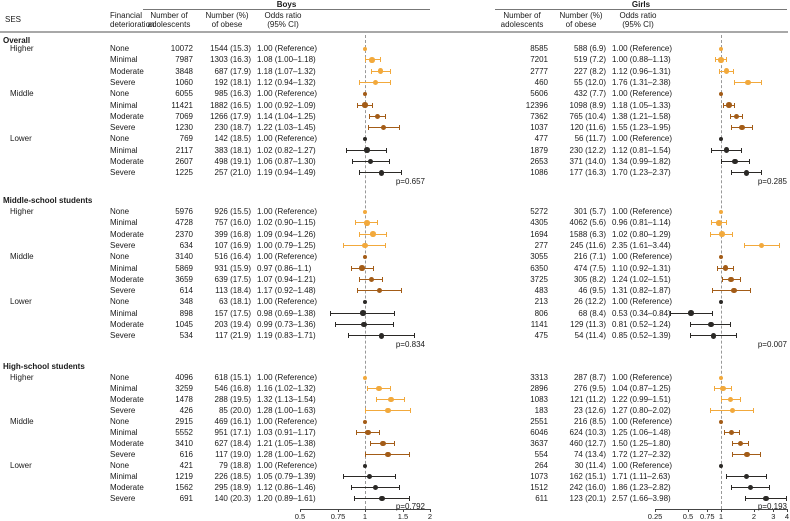 The image size is (790, 521). What do you see at coordinates (44, 366) in the screenshot?
I see `section-title: High-school students` at bounding box center [44, 366].